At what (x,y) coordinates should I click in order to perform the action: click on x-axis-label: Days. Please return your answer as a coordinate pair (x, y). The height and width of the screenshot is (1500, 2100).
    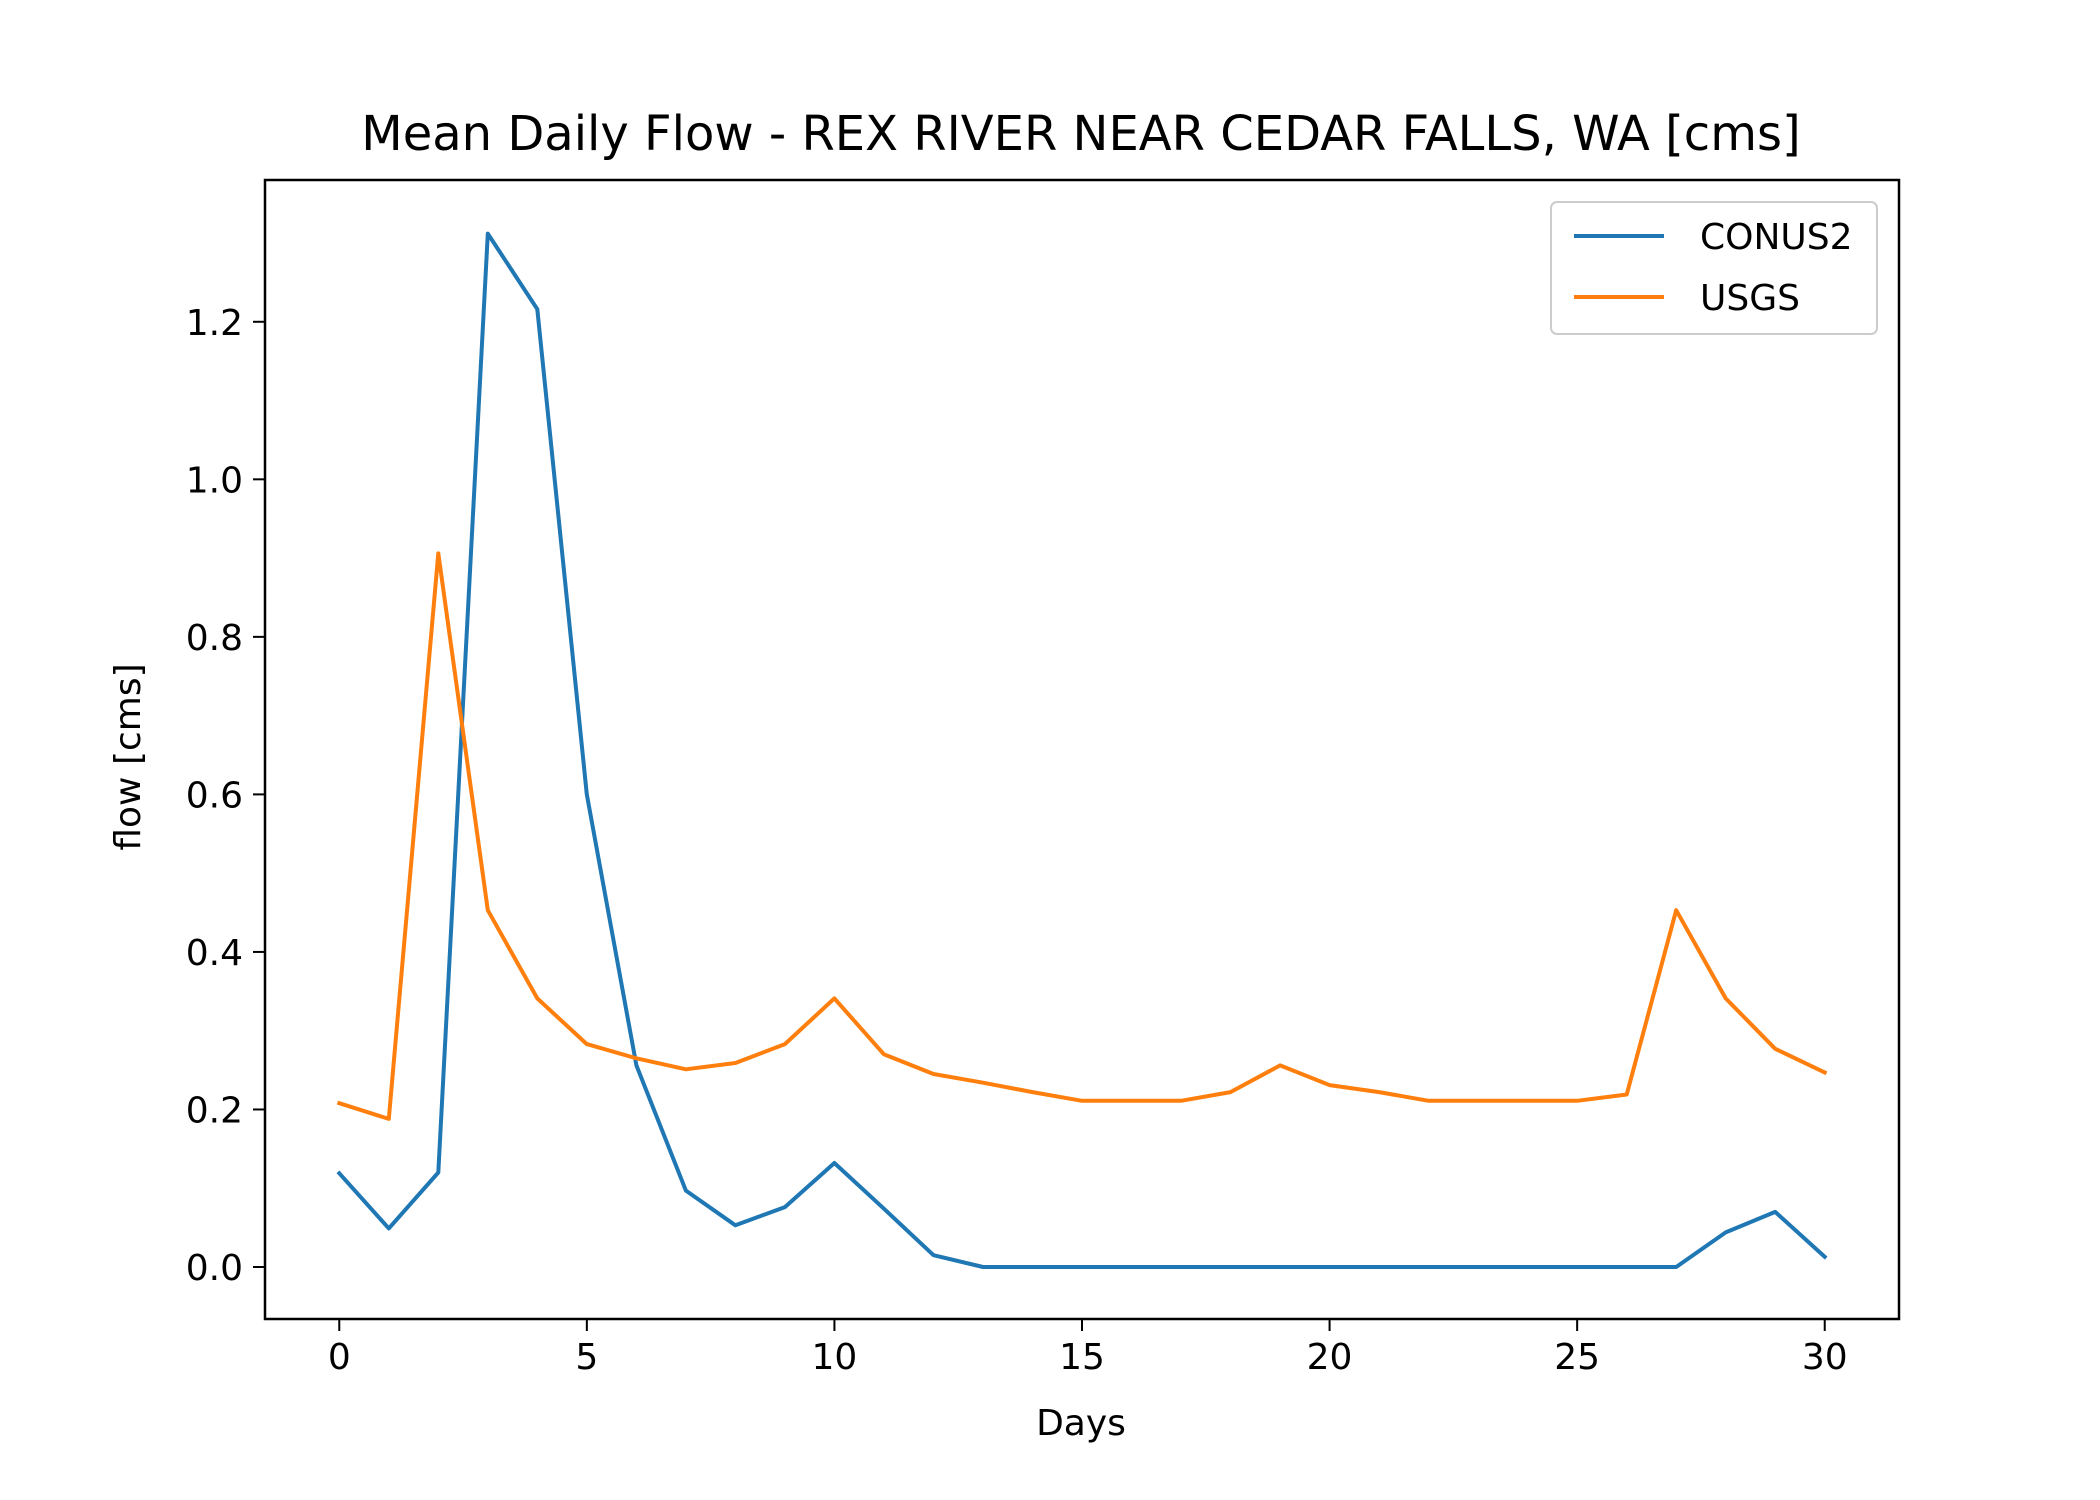
    Looking at the image, I should click on (1081, 1423).